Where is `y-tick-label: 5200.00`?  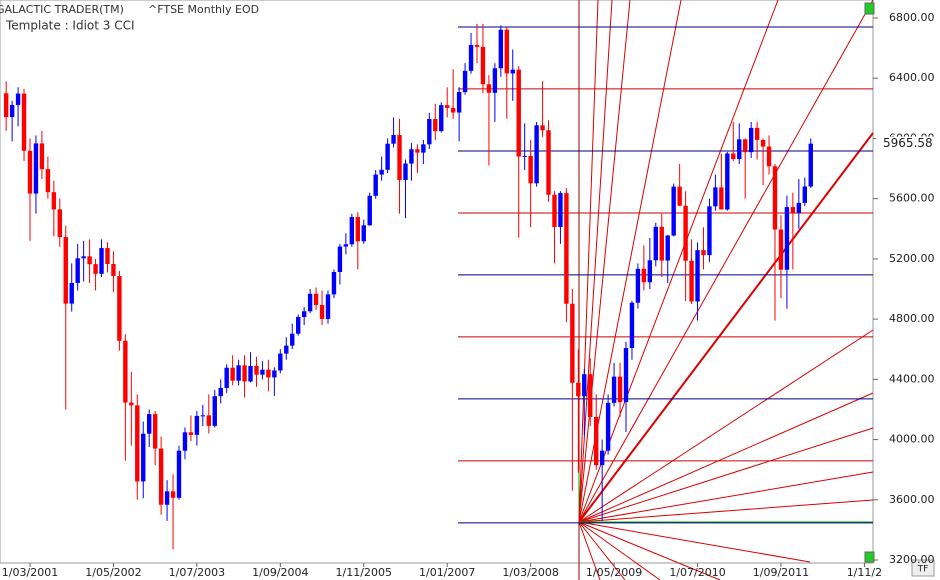
y-tick-label: 5200.00 is located at coordinates (912, 258).